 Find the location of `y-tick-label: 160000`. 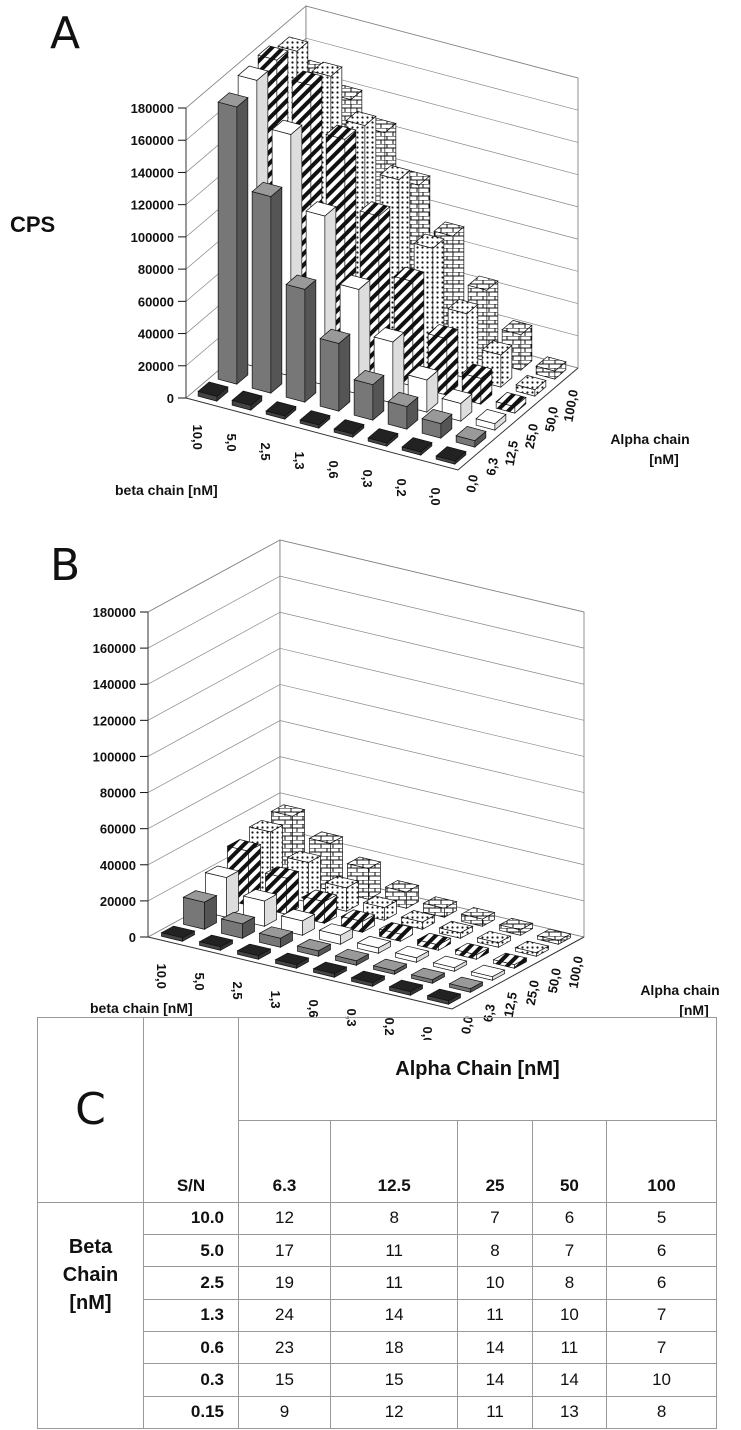

y-tick-label: 160000 is located at coordinates (114, 648).